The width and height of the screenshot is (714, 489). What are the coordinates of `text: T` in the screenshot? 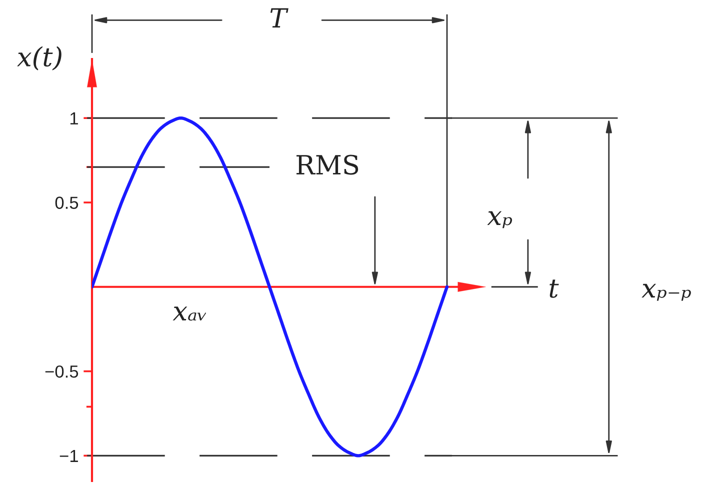 It's located at (279, 18).